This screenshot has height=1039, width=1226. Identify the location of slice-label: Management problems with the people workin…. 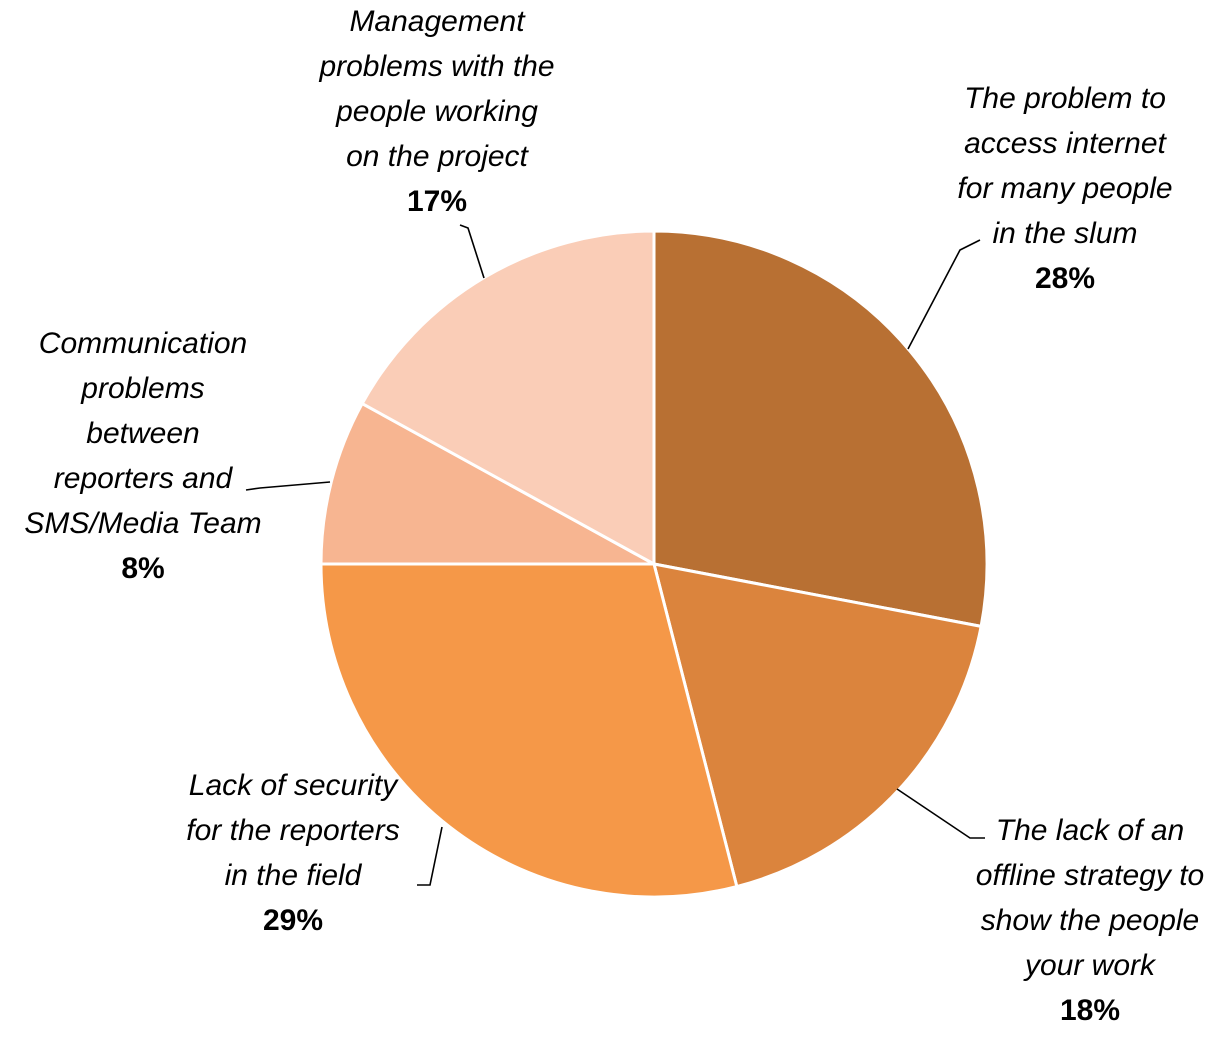
(436, 111).